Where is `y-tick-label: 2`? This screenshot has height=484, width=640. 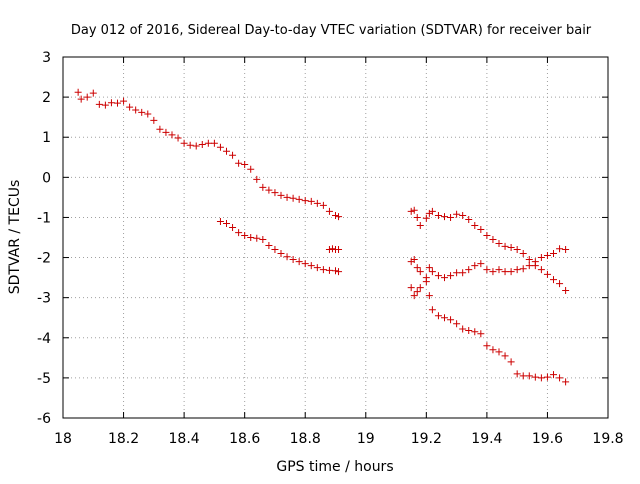
y-tick-label: 2 is located at coordinates (46, 98).